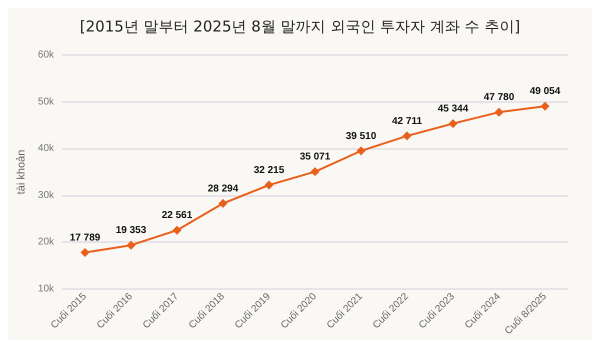 This screenshot has width=600, height=348. What do you see at coordinates (499, 98) in the screenshot?
I see `data-label: 47 780` at bounding box center [499, 98].